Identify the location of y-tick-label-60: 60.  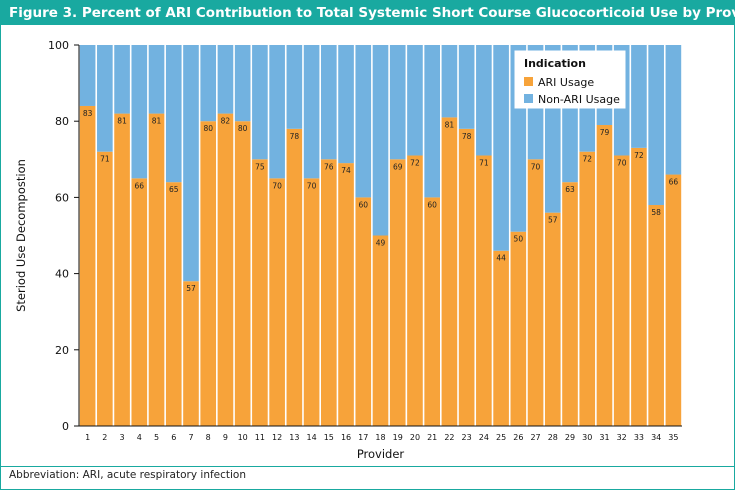
(62, 197).